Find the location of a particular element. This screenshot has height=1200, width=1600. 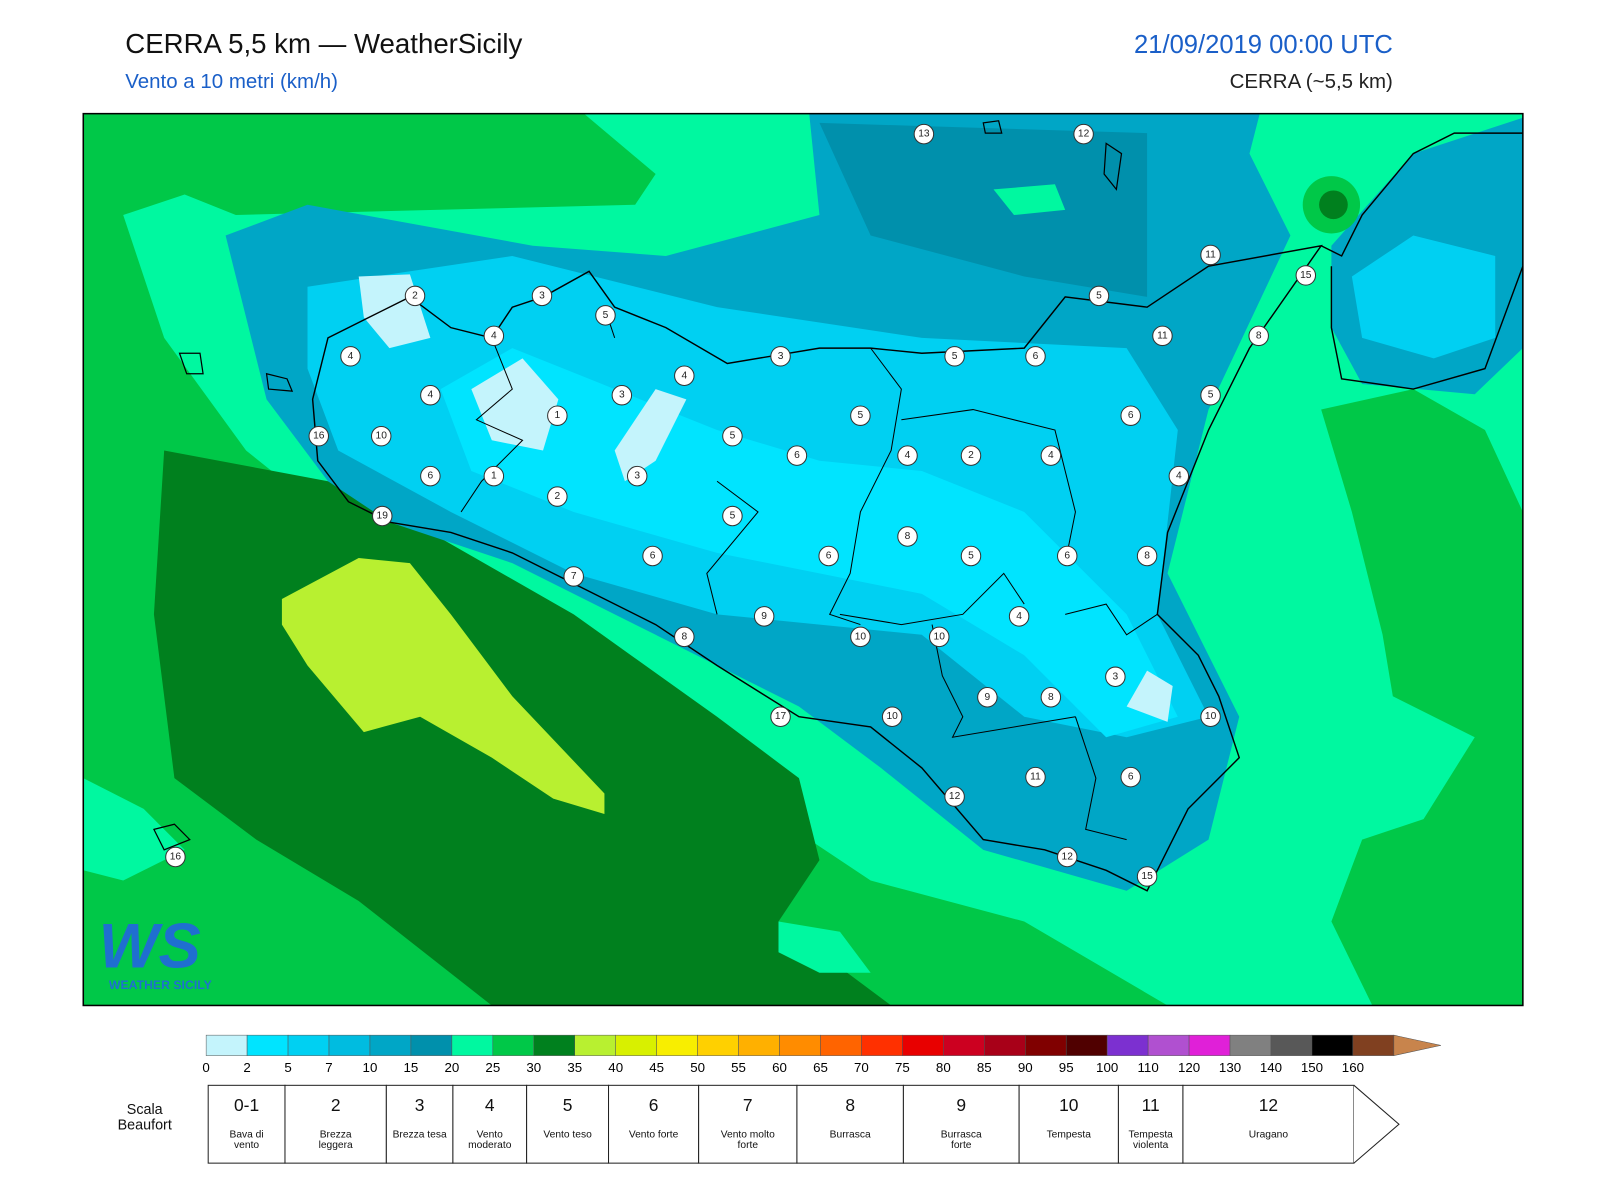

beaufort-cell-content: 11 Tempesta violenta is located at coordinates (1150, 1123).